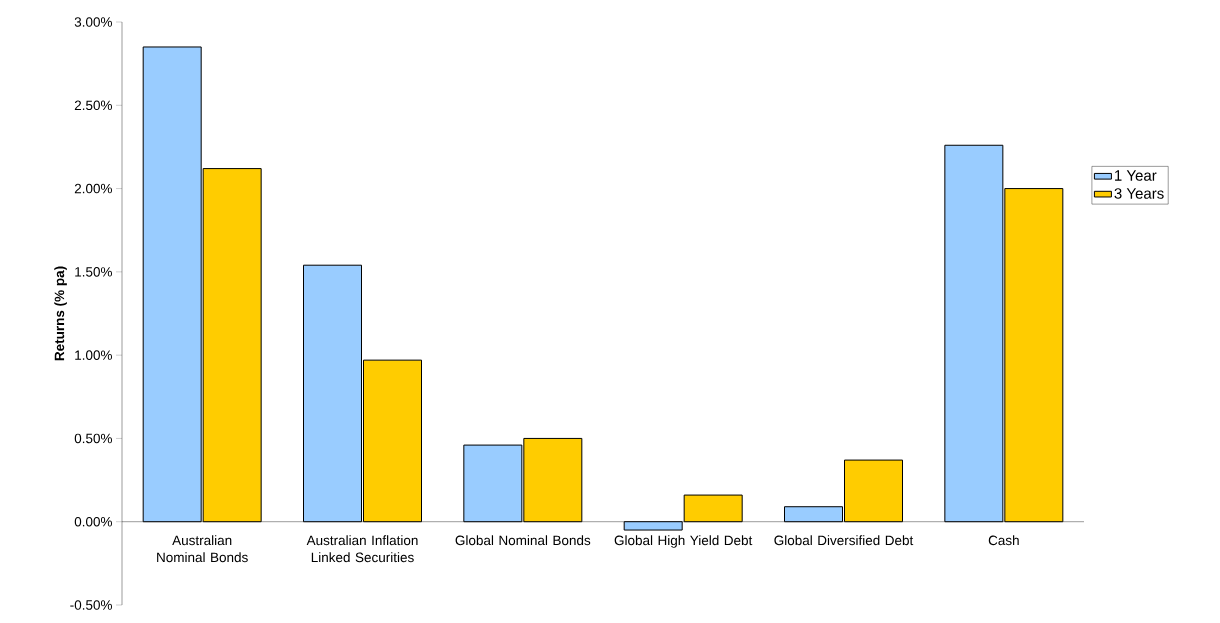 This screenshot has height=623, width=1220. I want to click on x-tick-label: Global Nominal Bonds, so click(523, 540).